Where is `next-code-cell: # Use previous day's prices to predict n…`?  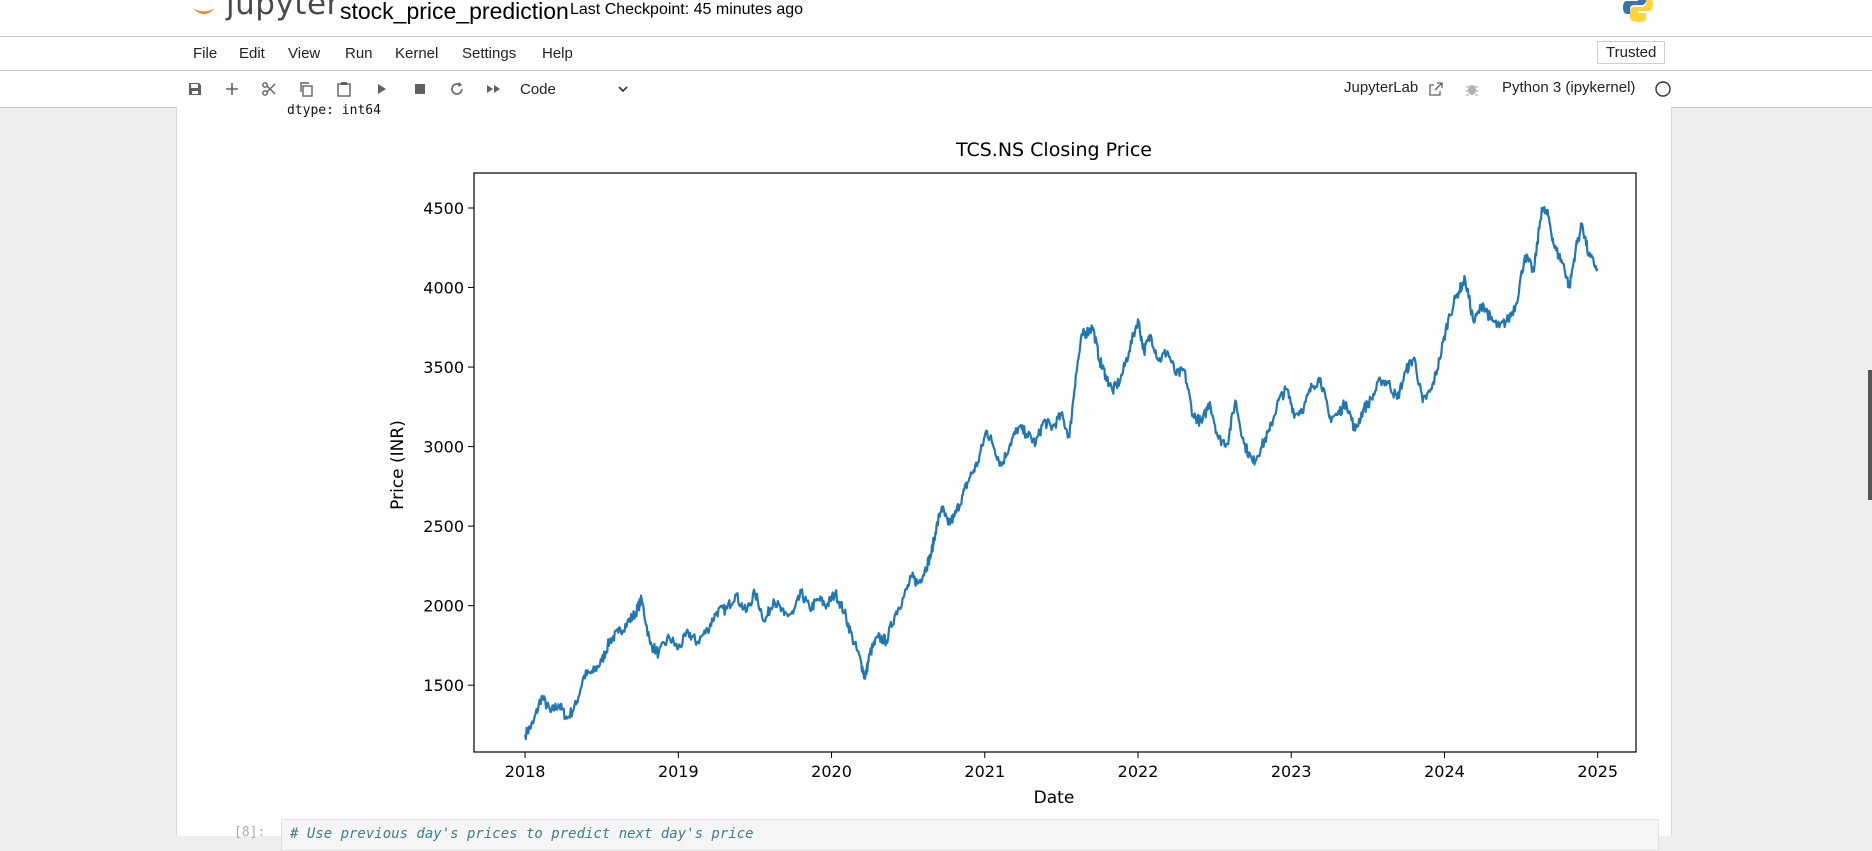
next-code-cell: # Use previous day's prices to predict n… is located at coordinates (970, 835).